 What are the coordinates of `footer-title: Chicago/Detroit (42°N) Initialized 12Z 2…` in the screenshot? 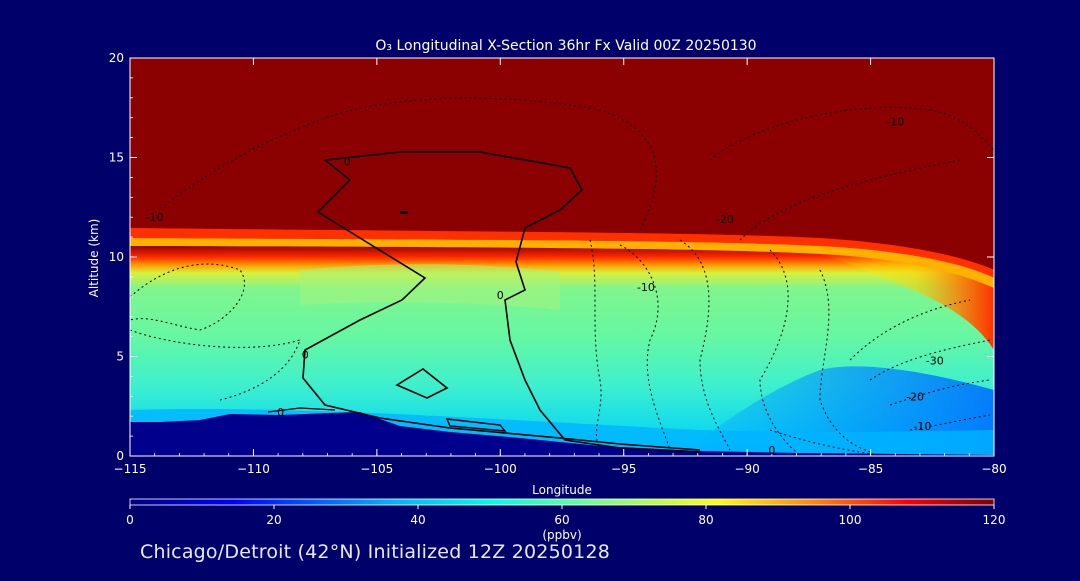 It's located at (375, 552).